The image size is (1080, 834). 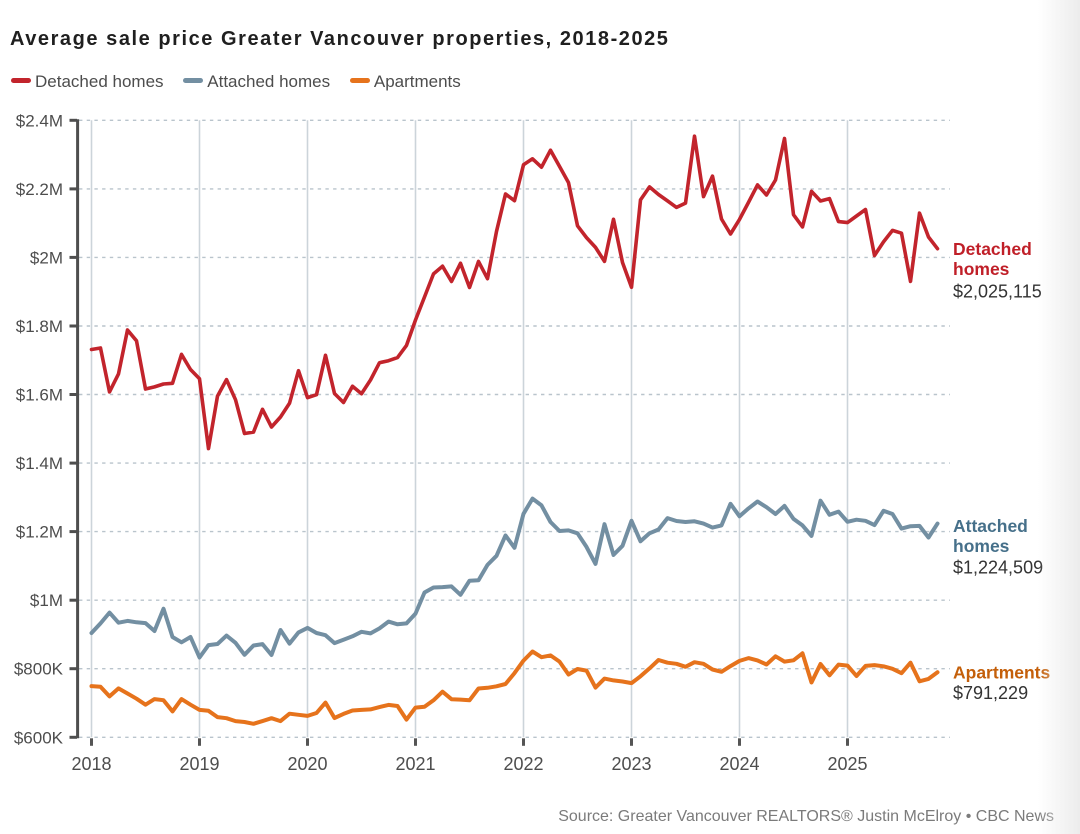 I want to click on svg-text: $1M, so click(x=46, y=600).